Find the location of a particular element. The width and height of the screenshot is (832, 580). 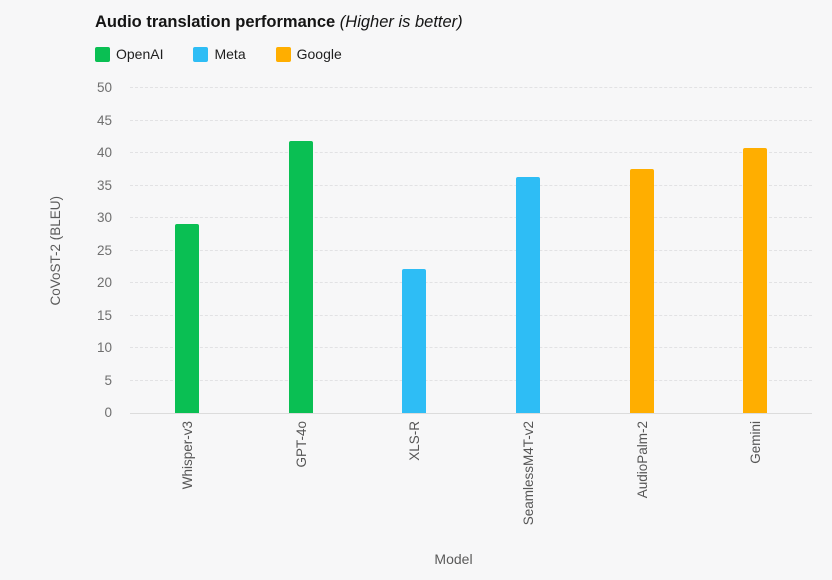

bar-gpt-4o is located at coordinates (300, 277).